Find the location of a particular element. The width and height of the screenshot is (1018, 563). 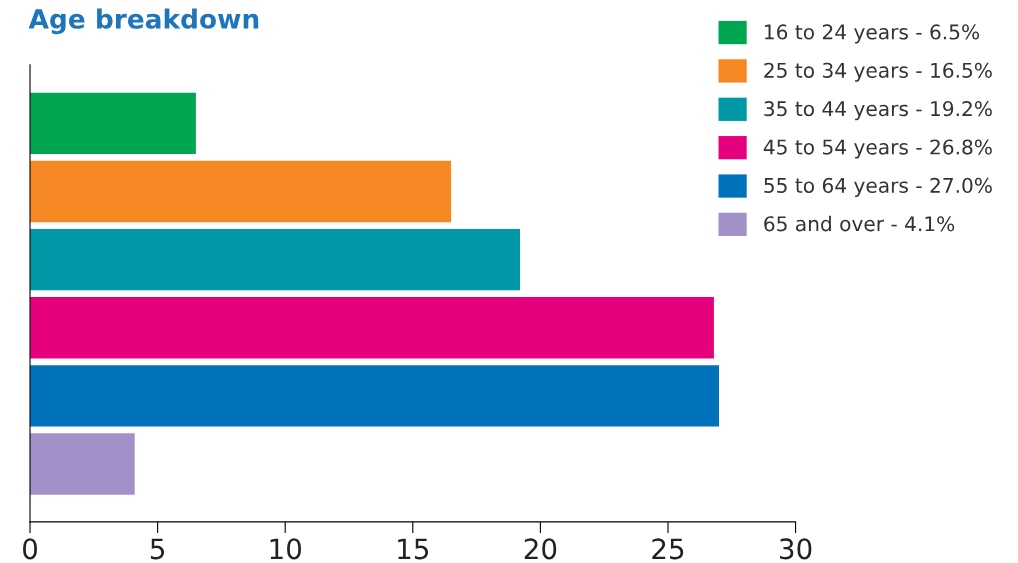

x-tick-label: 30 is located at coordinates (796, 549).